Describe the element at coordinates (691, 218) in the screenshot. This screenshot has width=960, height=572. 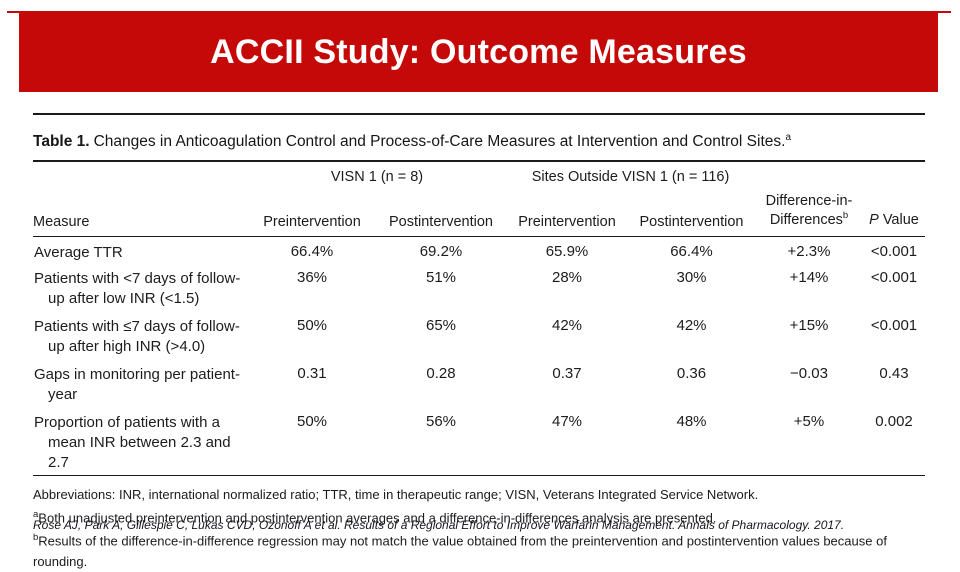
I see `column-header-postintervention-outside: Postintervention` at that location.